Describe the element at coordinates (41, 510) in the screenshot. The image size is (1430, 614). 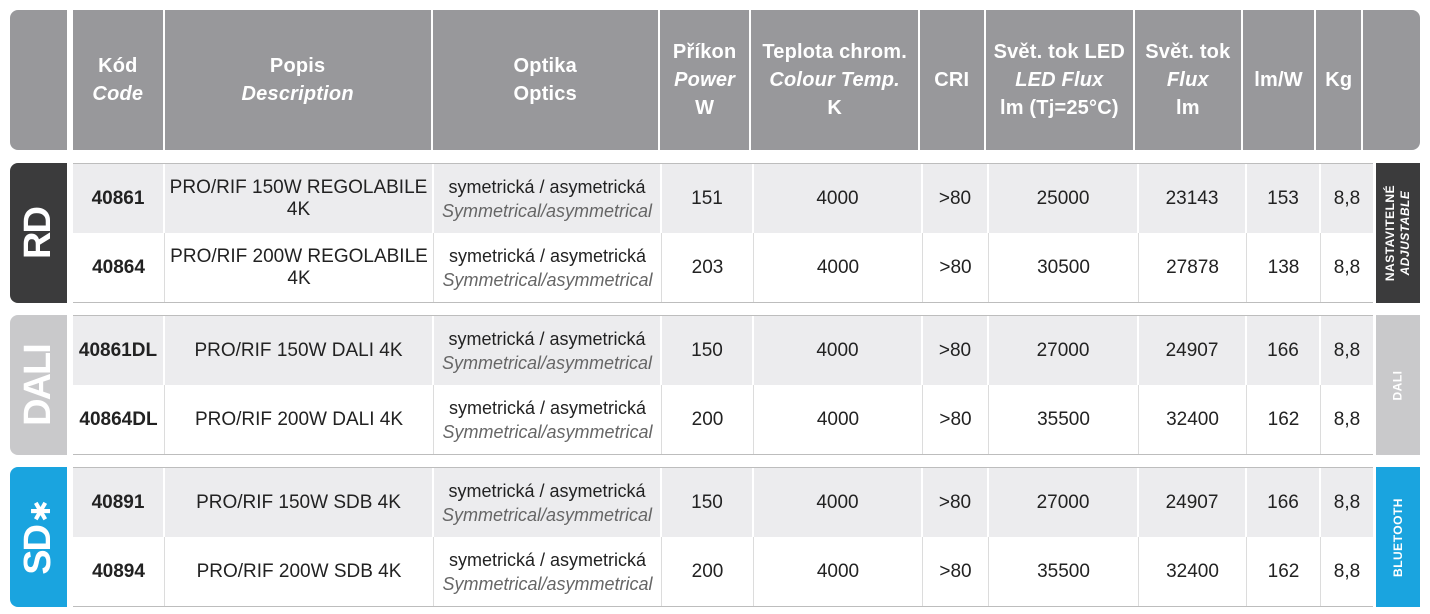
I see `bluetooth-icon: ✱` at that location.